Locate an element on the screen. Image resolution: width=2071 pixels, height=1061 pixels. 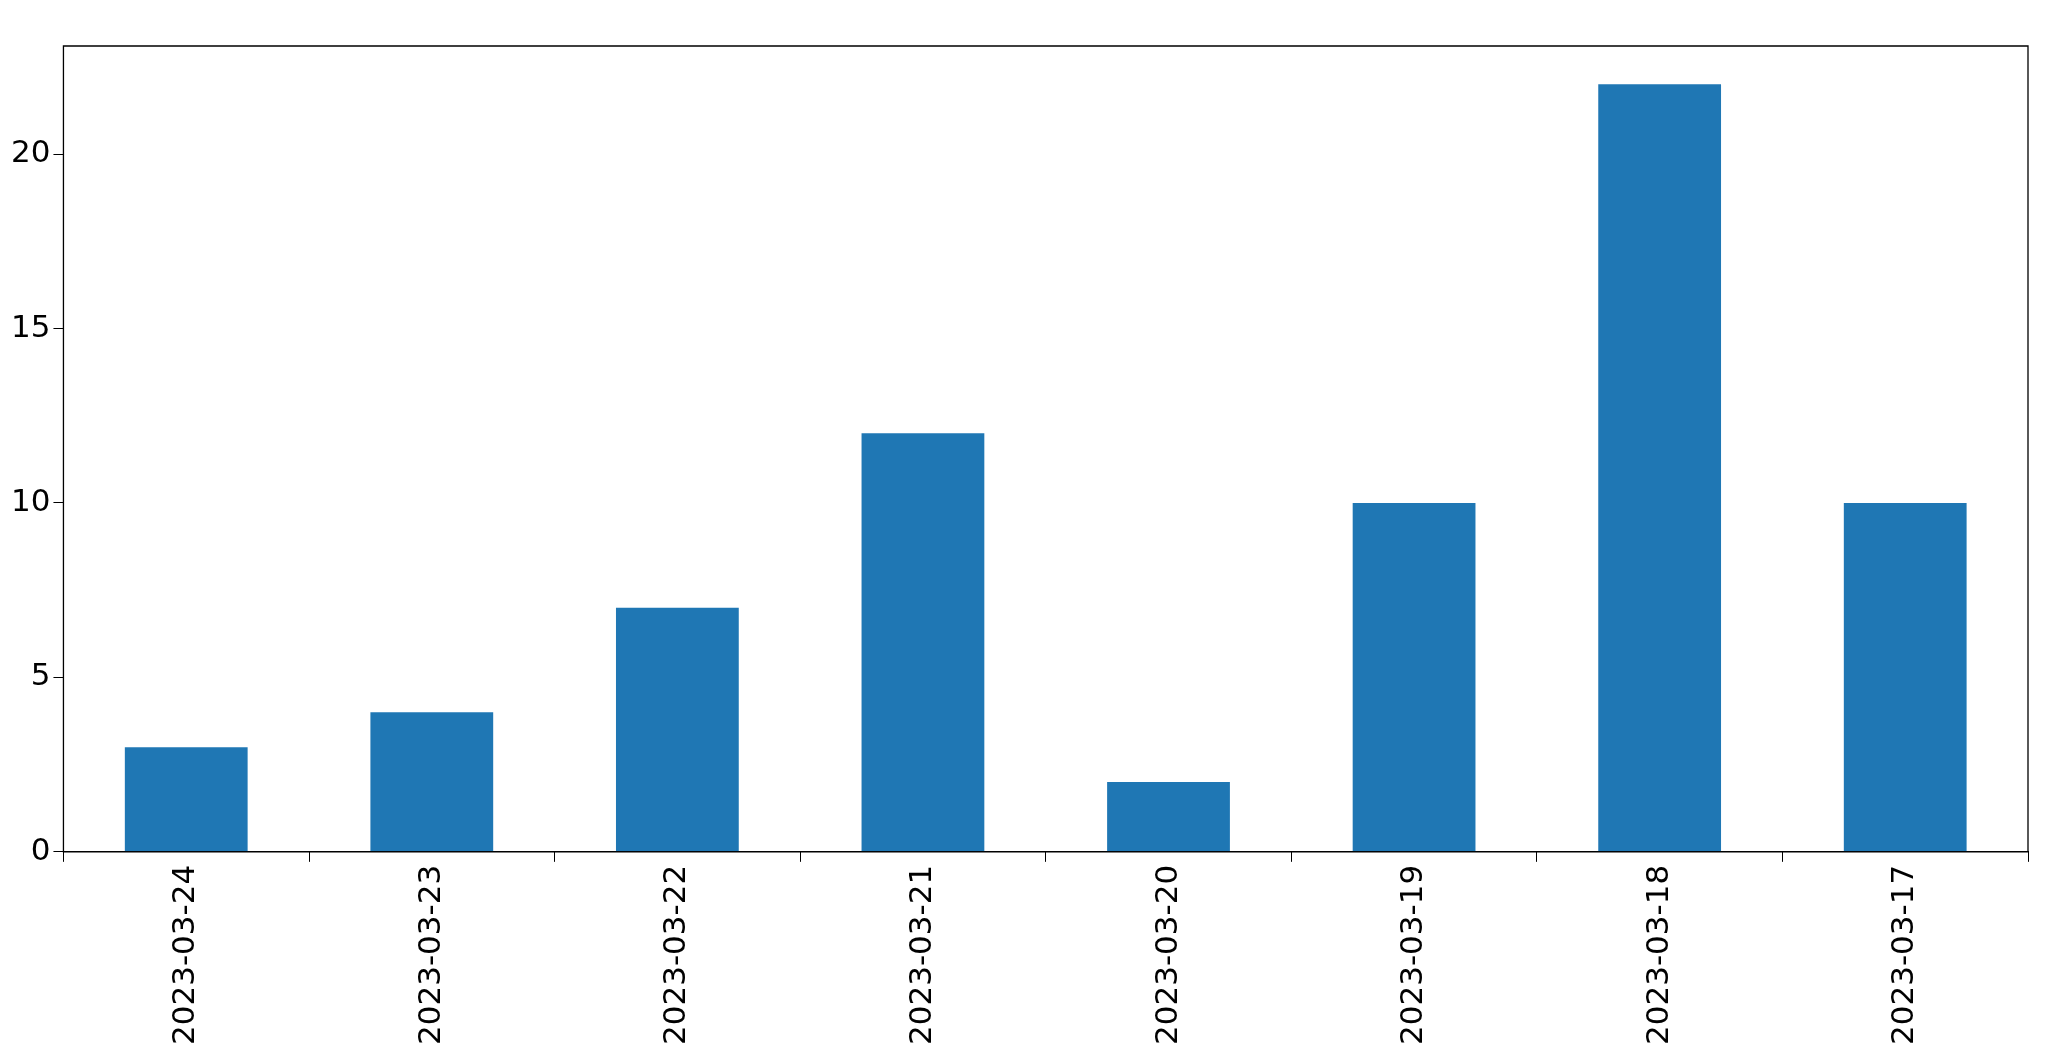
x-tick-label: 2023-03-17 is located at coordinates (1902, 955).